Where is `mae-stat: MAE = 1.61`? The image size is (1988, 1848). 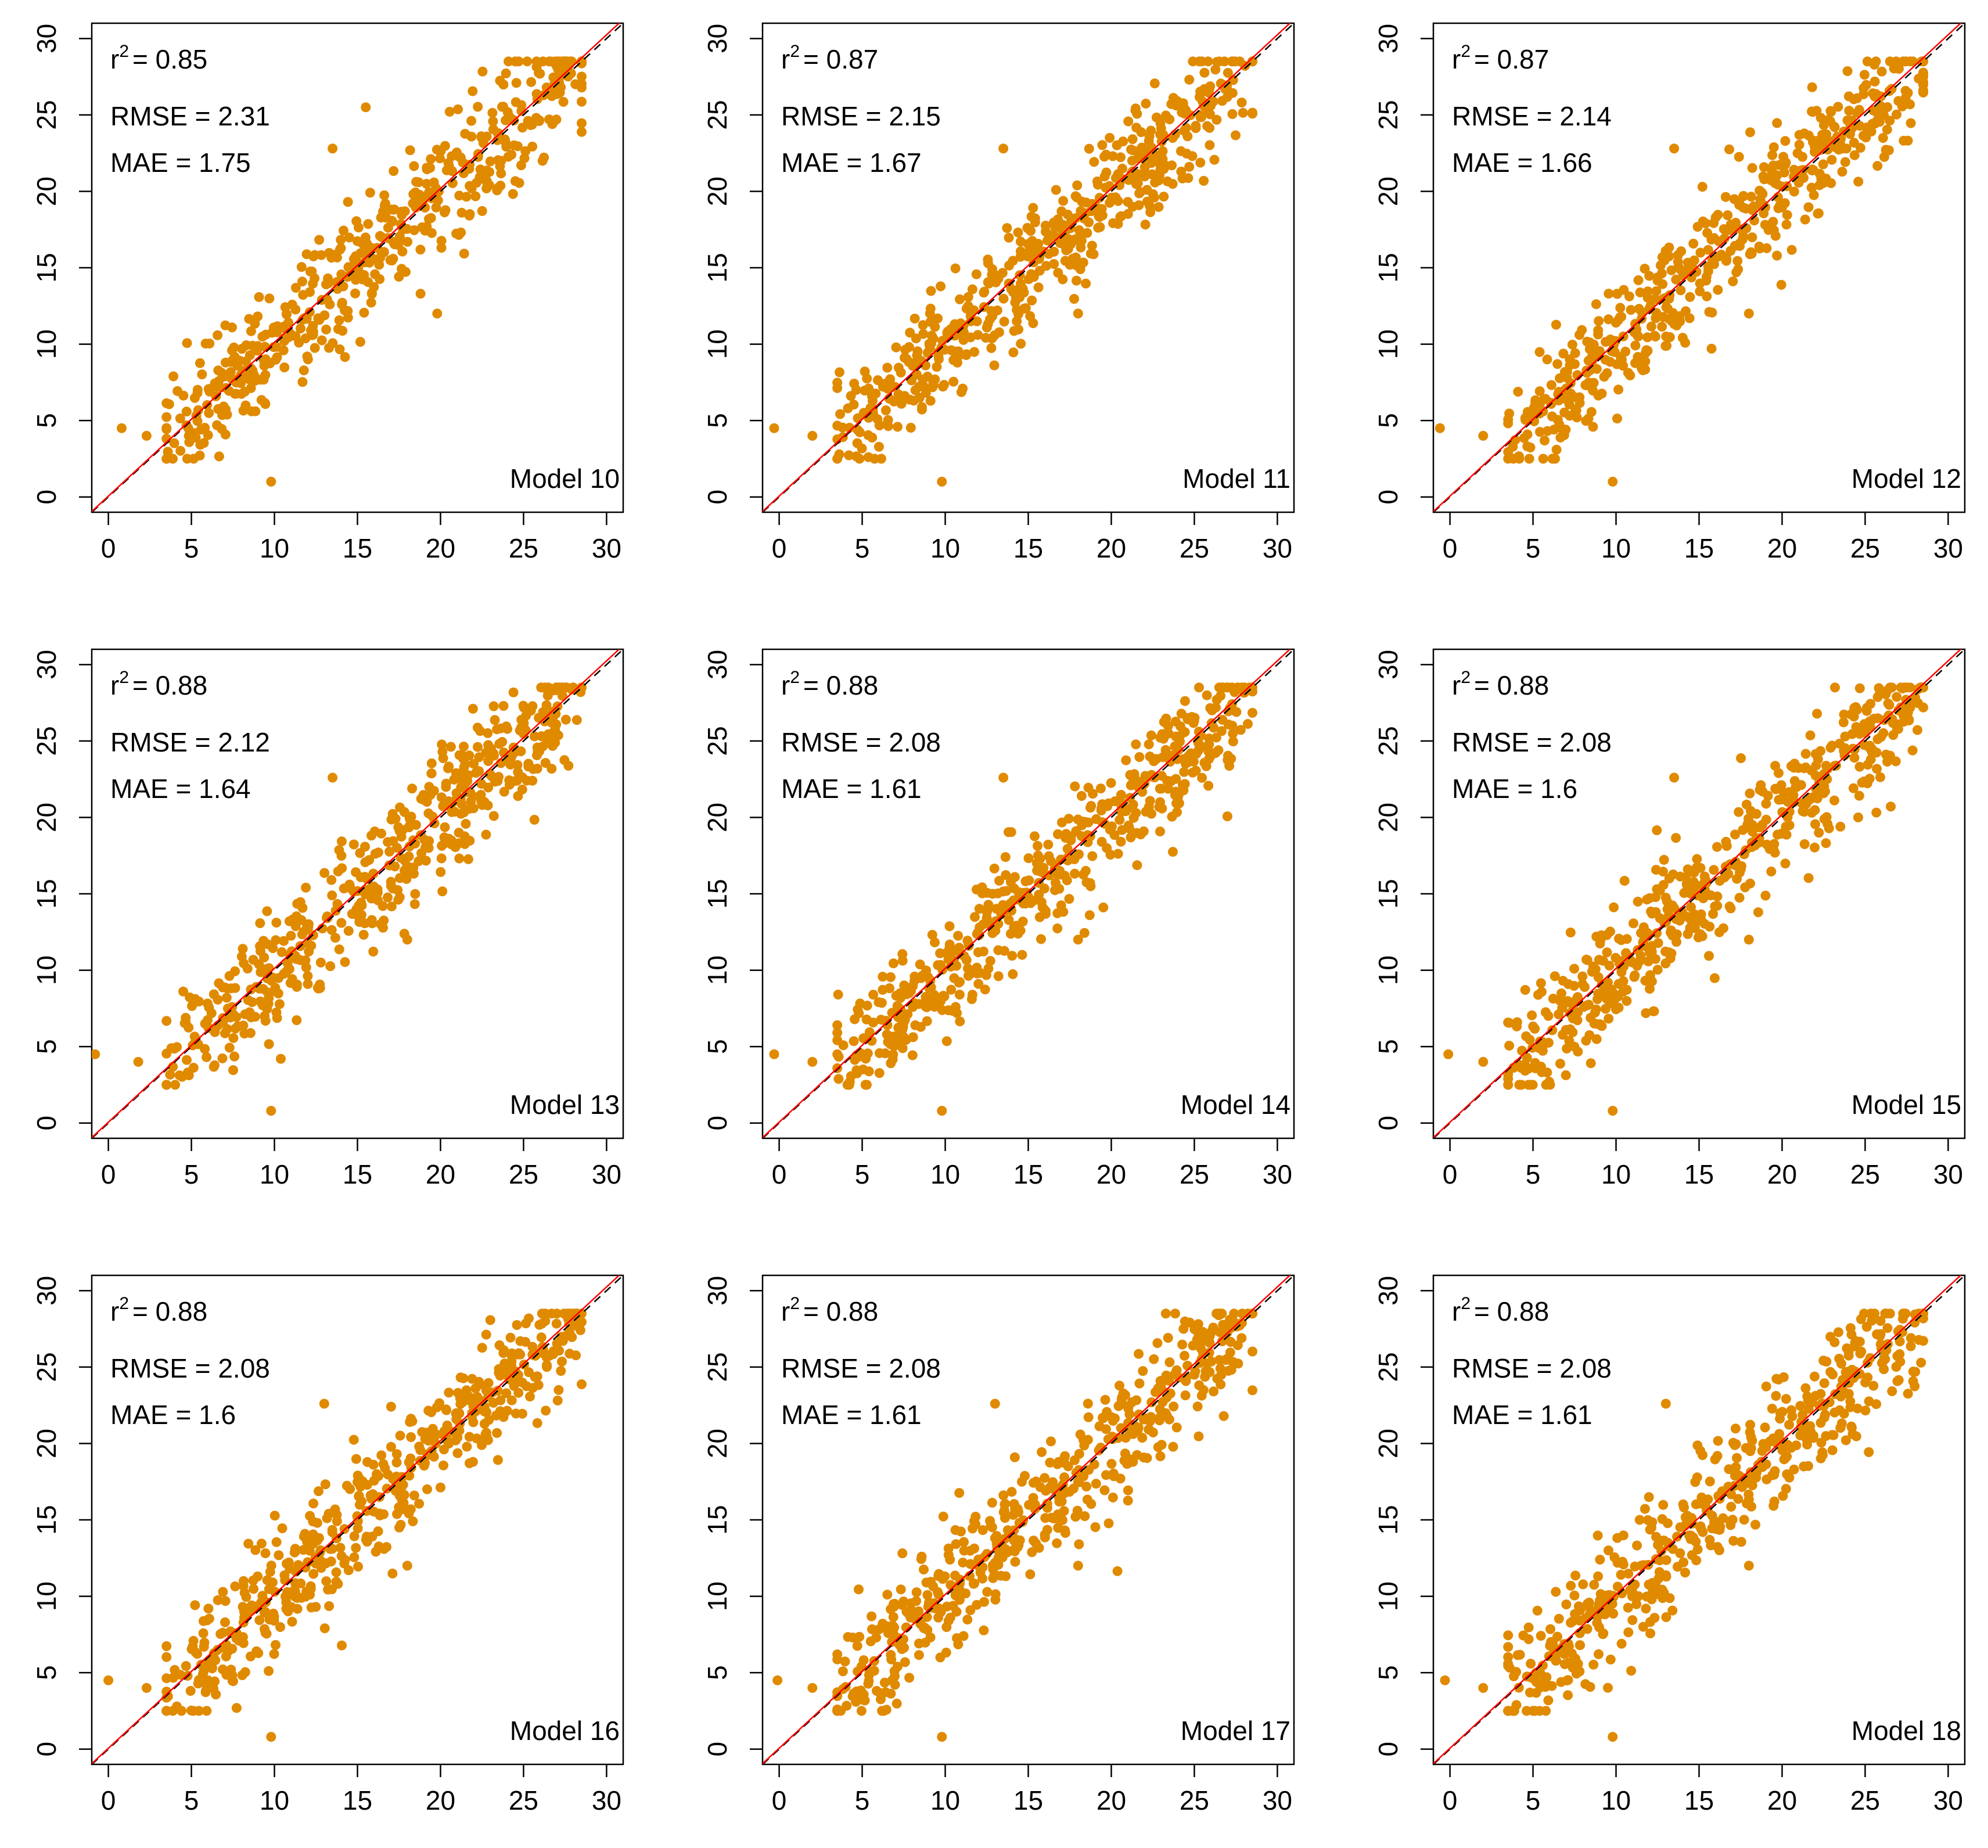 mae-stat: MAE = 1.61 is located at coordinates (851, 1415).